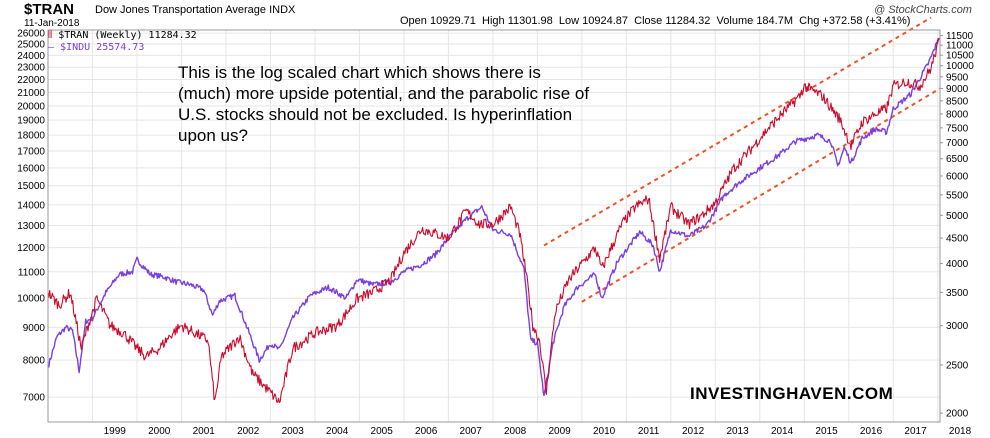  Describe the element at coordinates (49, 9) in the screenshot. I see `ticker-symbol: $TRAN` at that location.